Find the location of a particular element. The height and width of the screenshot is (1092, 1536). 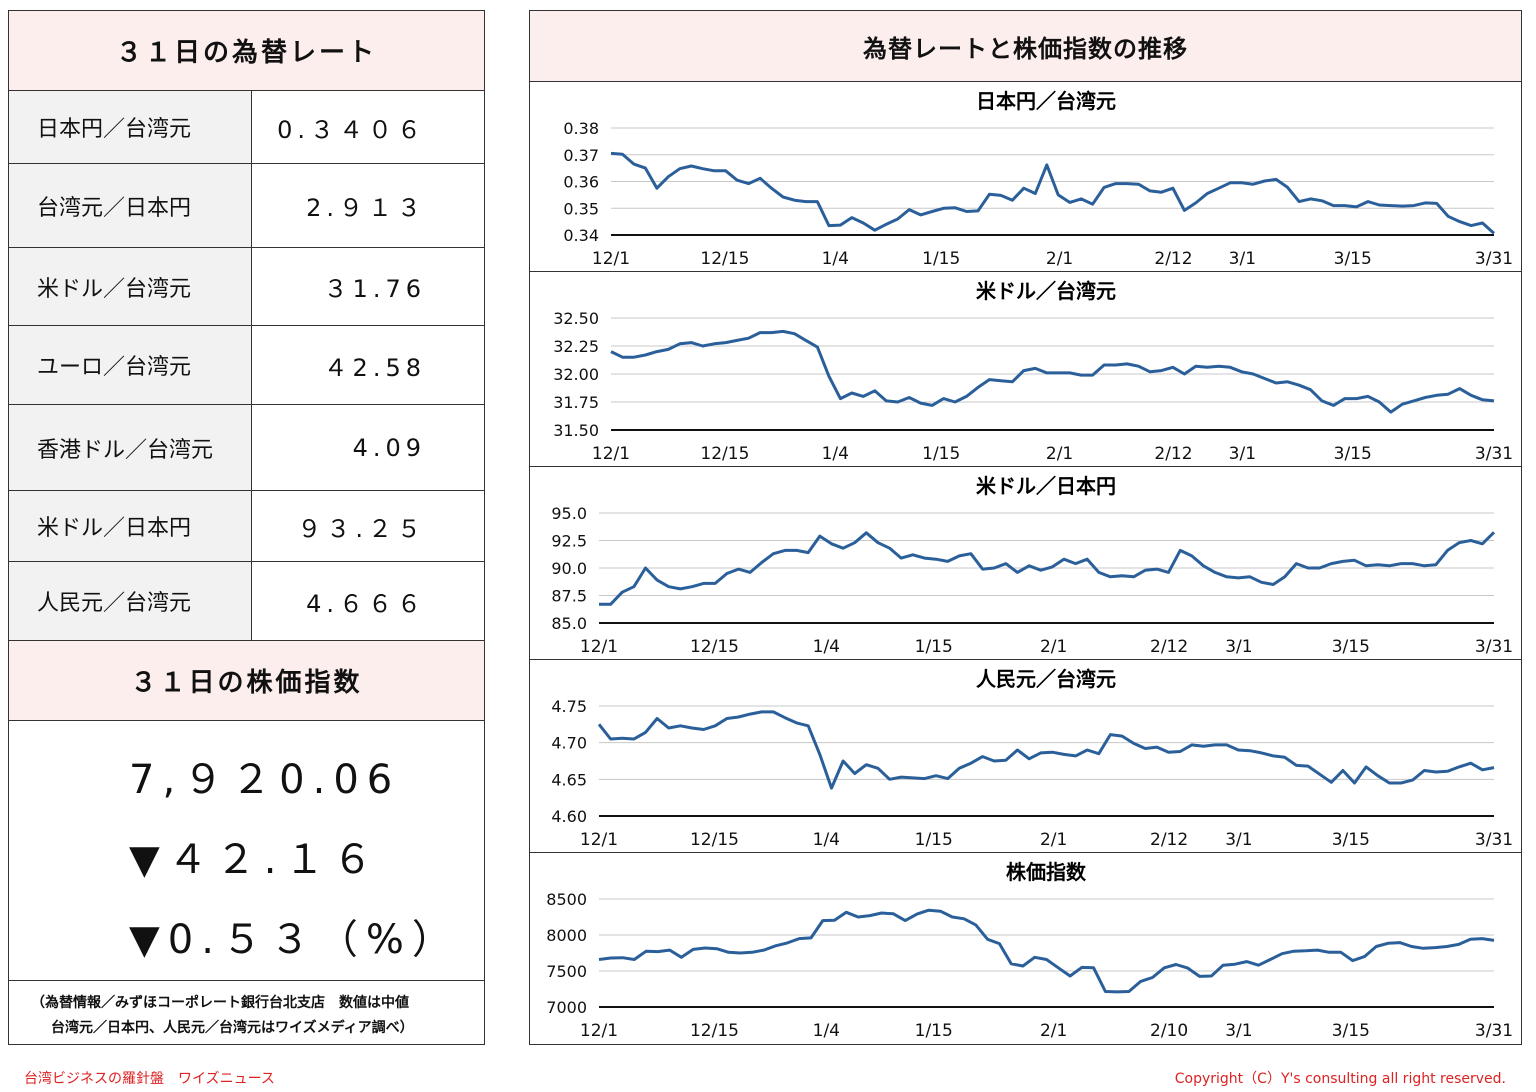

rate-row: 香港ドル／台湾元 4.09 is located at coordinates (246, 448).